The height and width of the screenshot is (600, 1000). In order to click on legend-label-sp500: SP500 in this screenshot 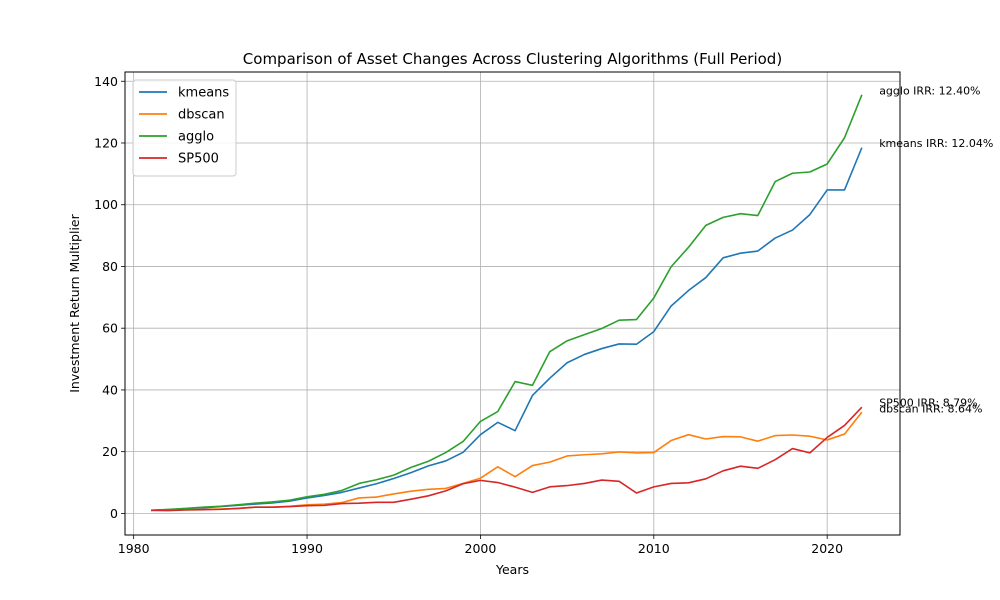, I will do `click(198, 159)`.